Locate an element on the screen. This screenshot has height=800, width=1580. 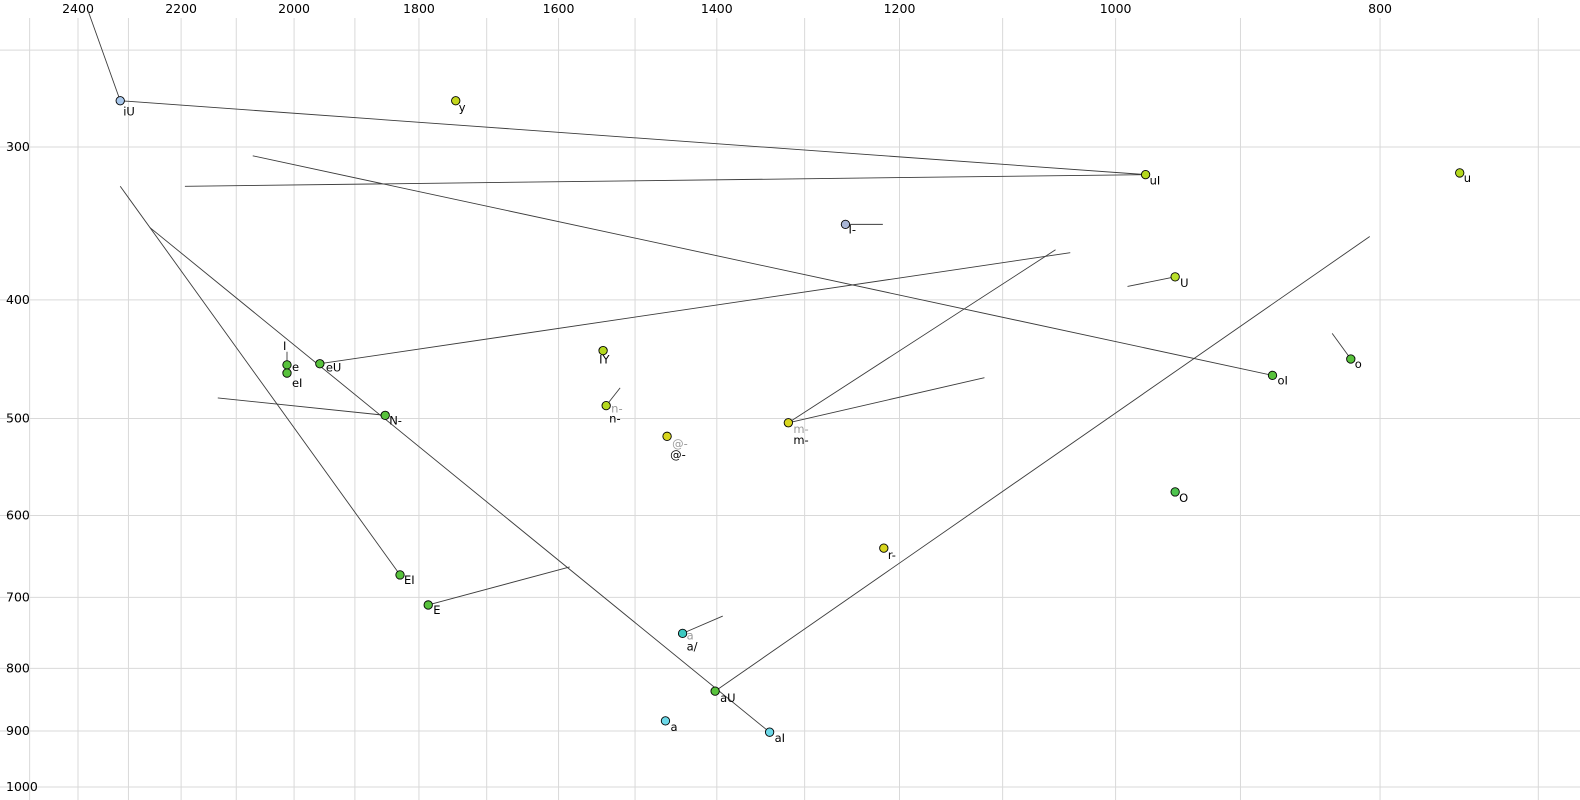
y-tick-label-300: 300 is located at coordinates (18, 146).